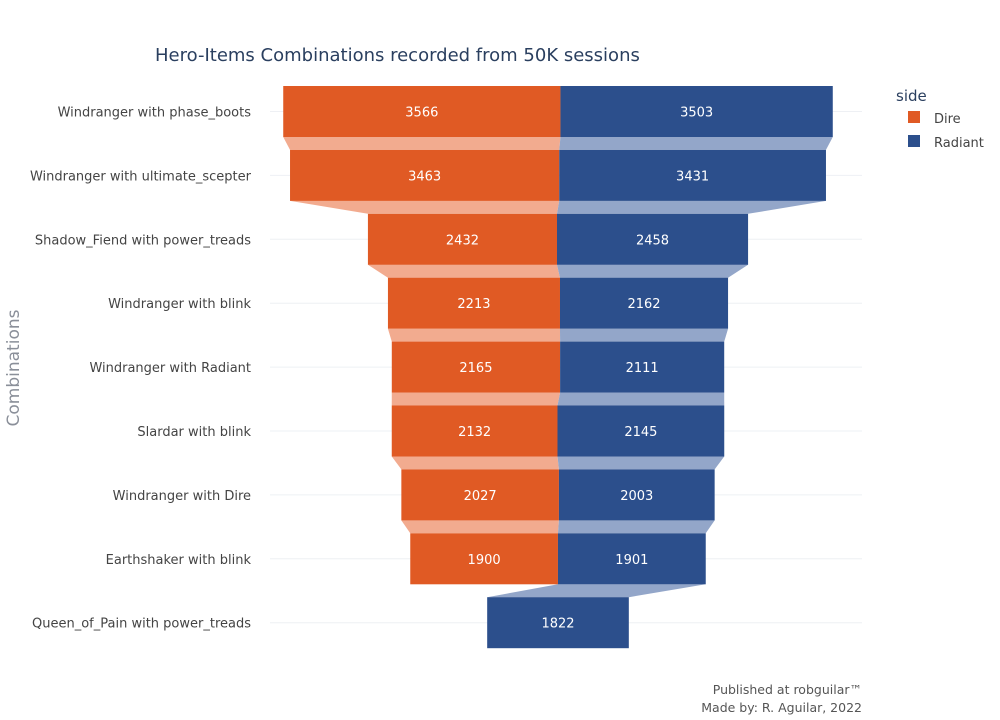 This screenshot has width=1000, height=720. Describe the element at coordinates (182, 496) in the screenshot. I see `category-label: Windranger with Dire` at that location.